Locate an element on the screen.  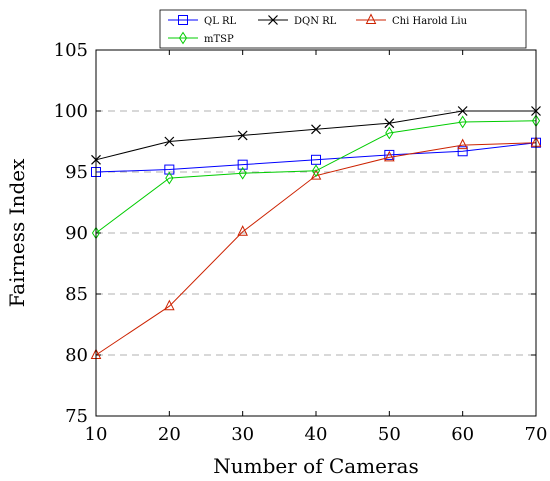
y-tick-label-85: 85 is located at coordinates (76, 294).